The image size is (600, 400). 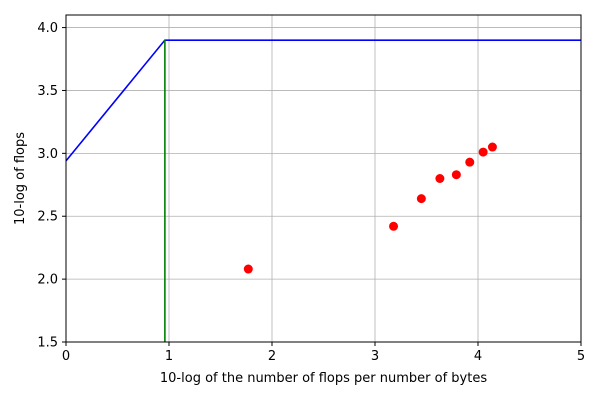 What do you see at coordinates (47, 280) in the screenshot?
I see `y-tick-label: 2.0` at bounding box center [47, 280].